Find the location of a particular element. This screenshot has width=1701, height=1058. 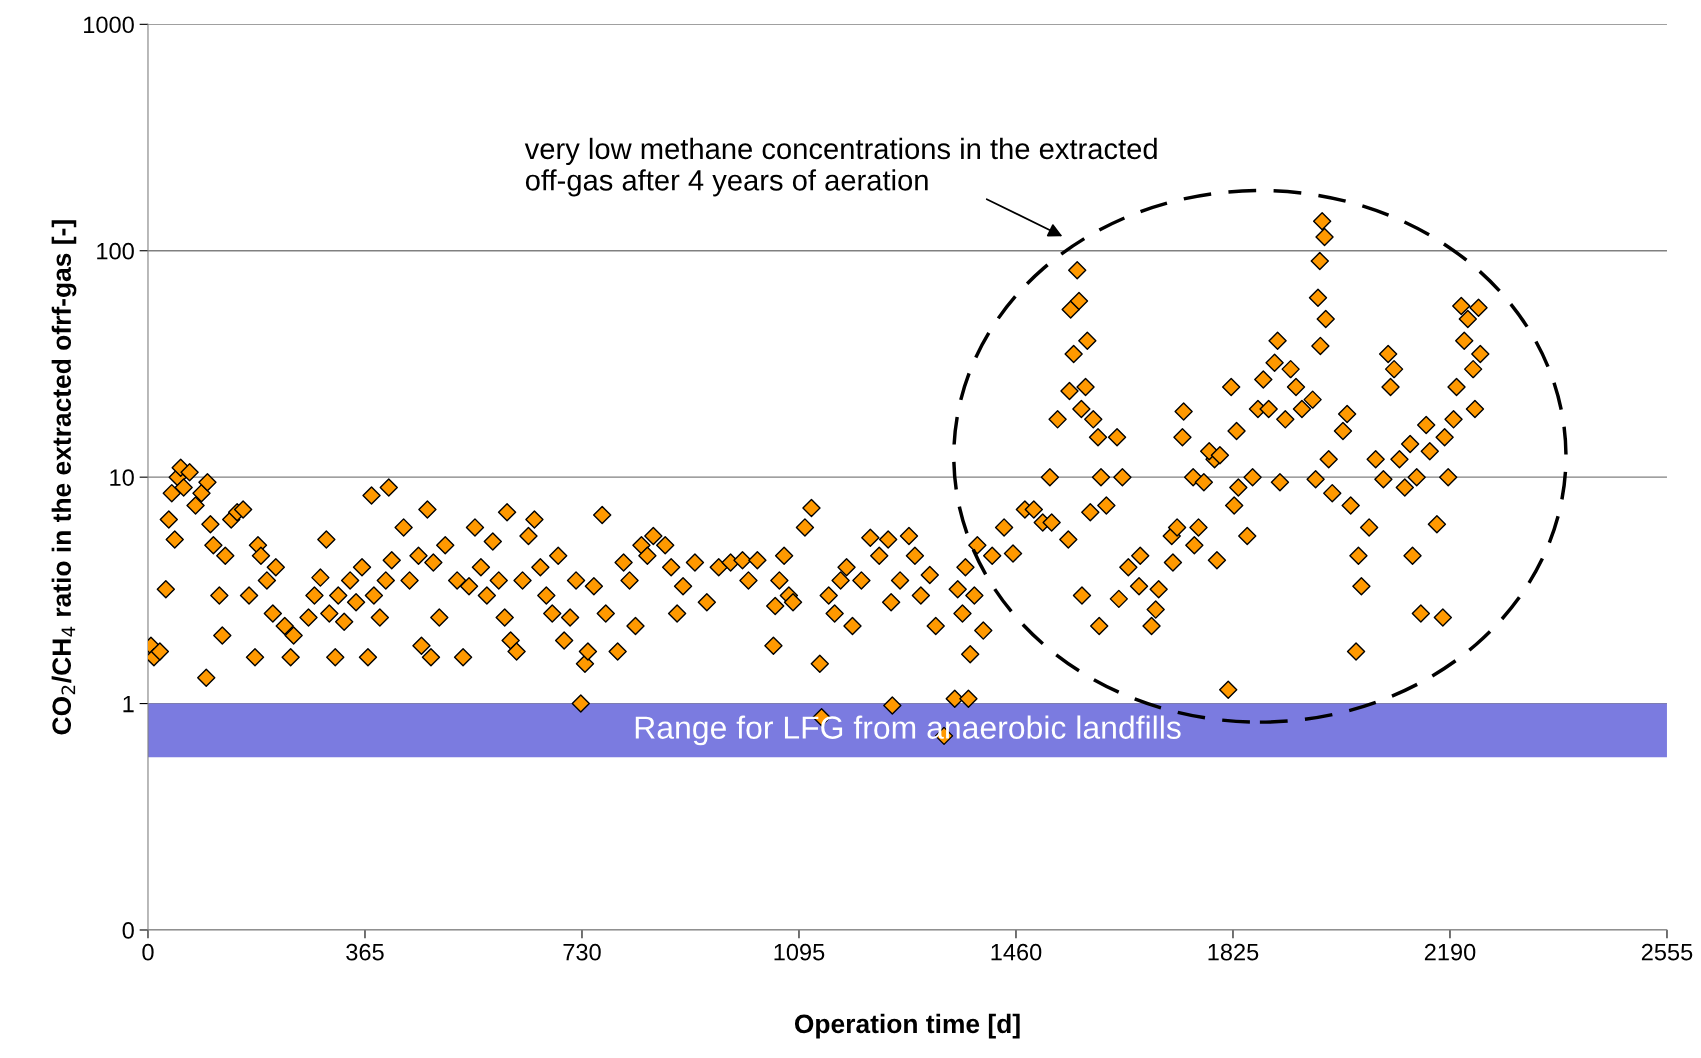

y-tick-label: 100 is located at coordinates (115, 251).